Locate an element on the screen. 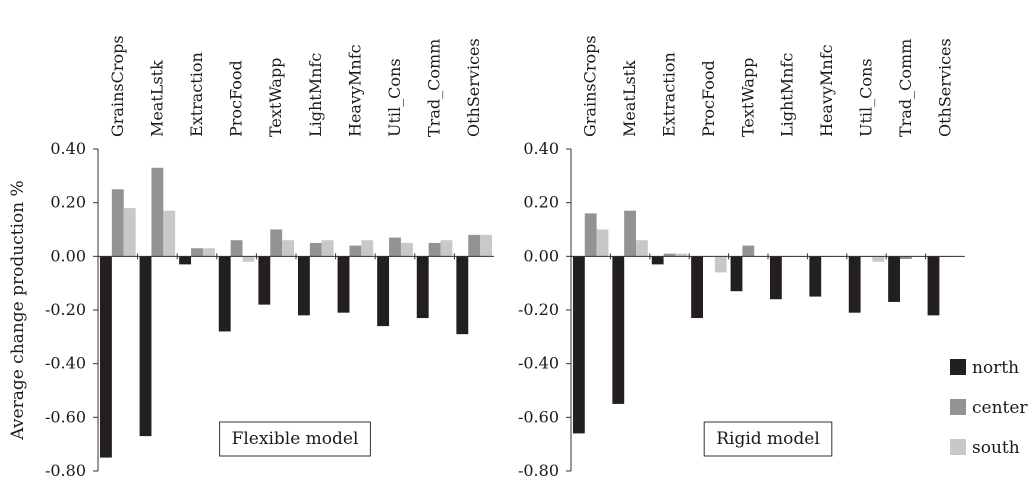  bar-south-heavymnfc is located at coordinates (367, 248).